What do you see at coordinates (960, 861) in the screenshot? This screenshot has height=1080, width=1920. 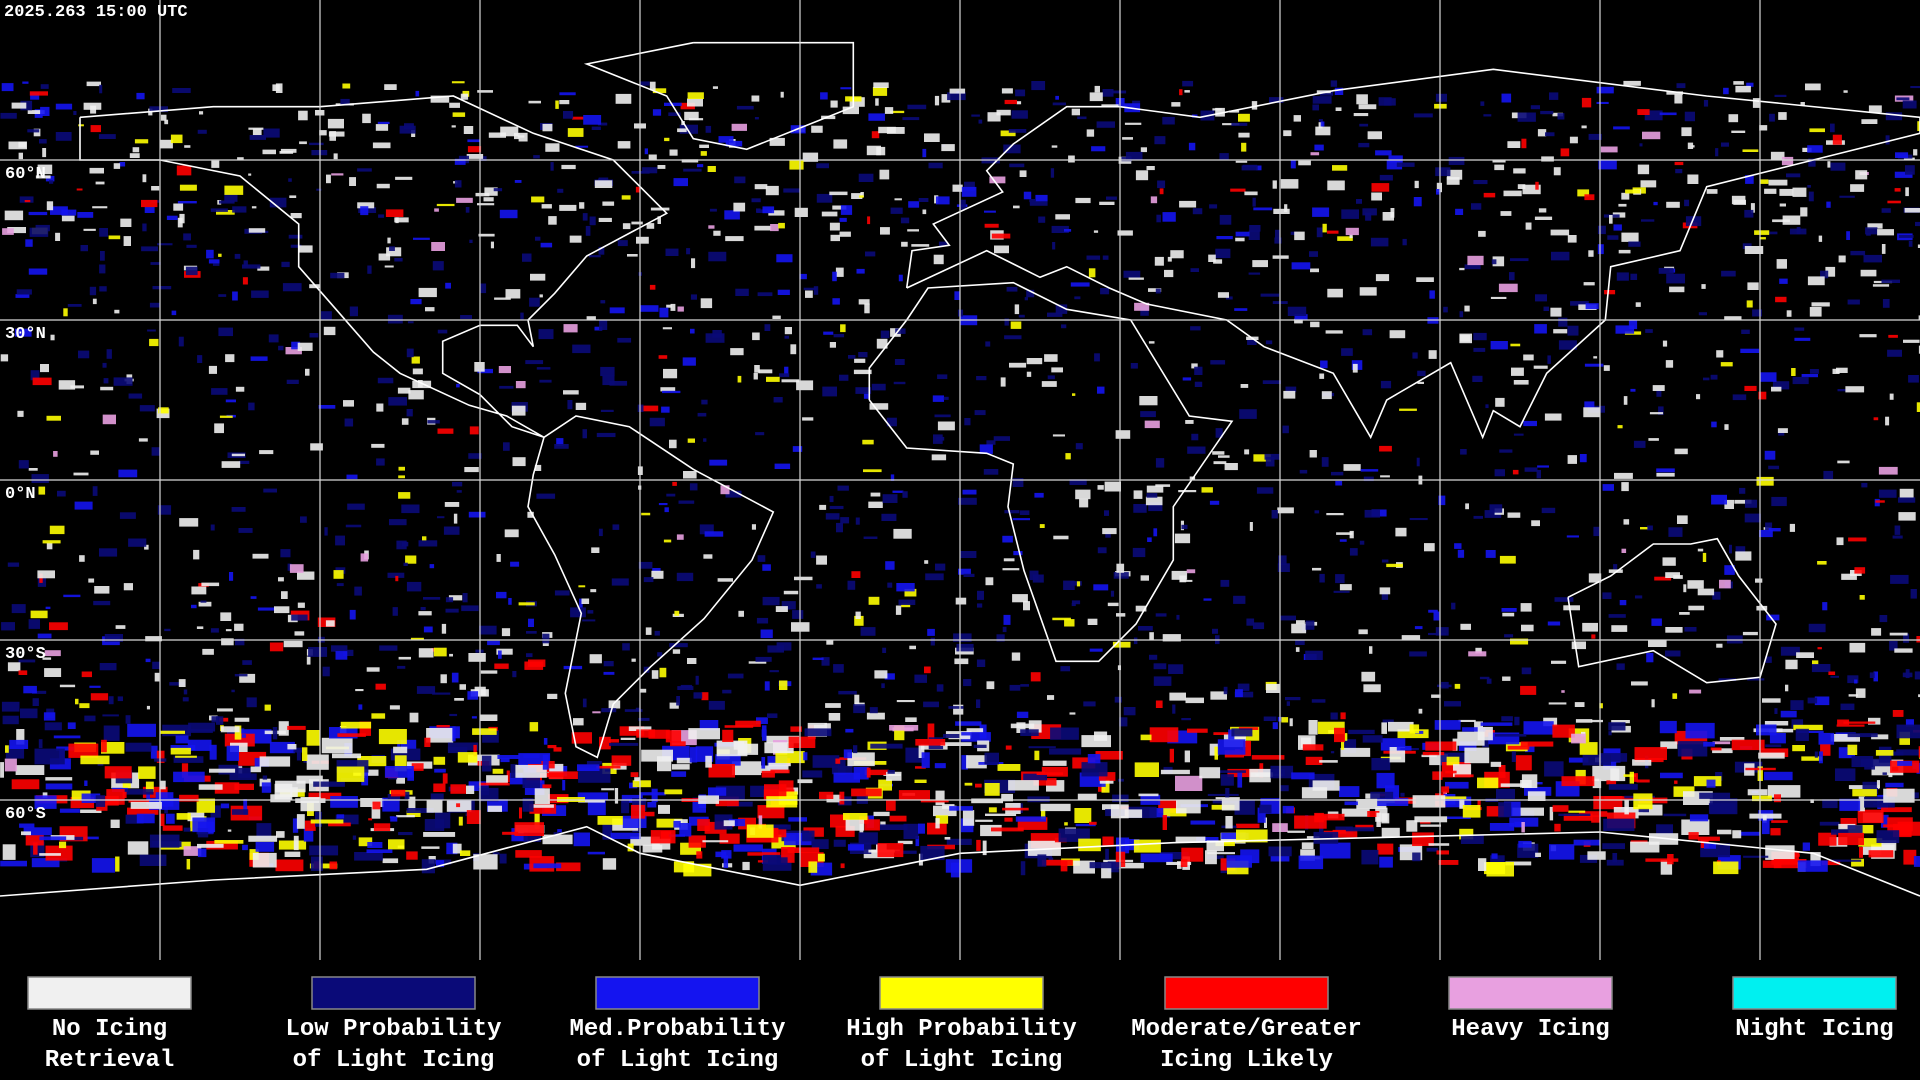 I see `coastline` at bounding box center [960, 861].